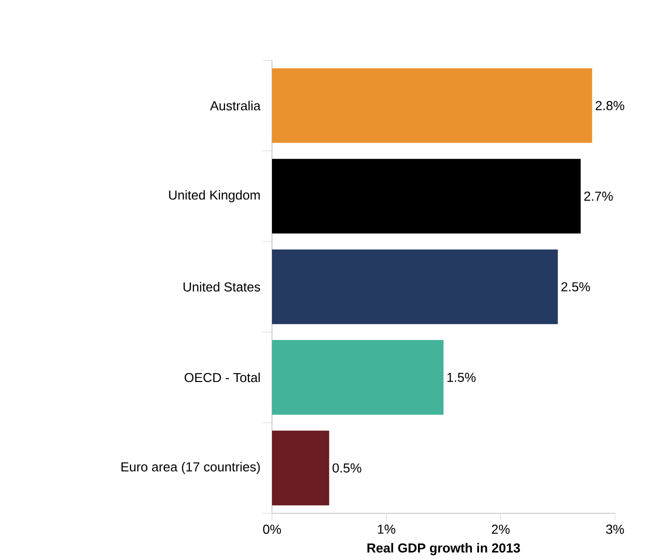 This screenshot has height=560, width=654. I want to click on data-label: 2.5%, so click(575, 287).